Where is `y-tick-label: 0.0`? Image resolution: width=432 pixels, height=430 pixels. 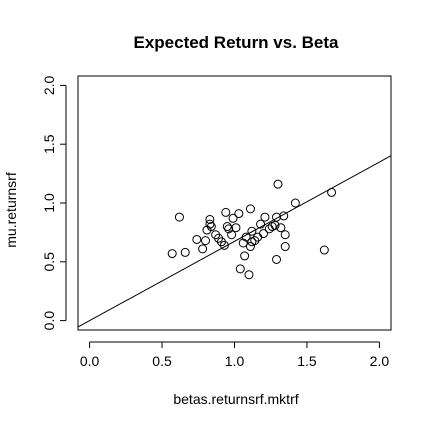 y-tick-label: 0.0 is located at coordinates (49, 321).